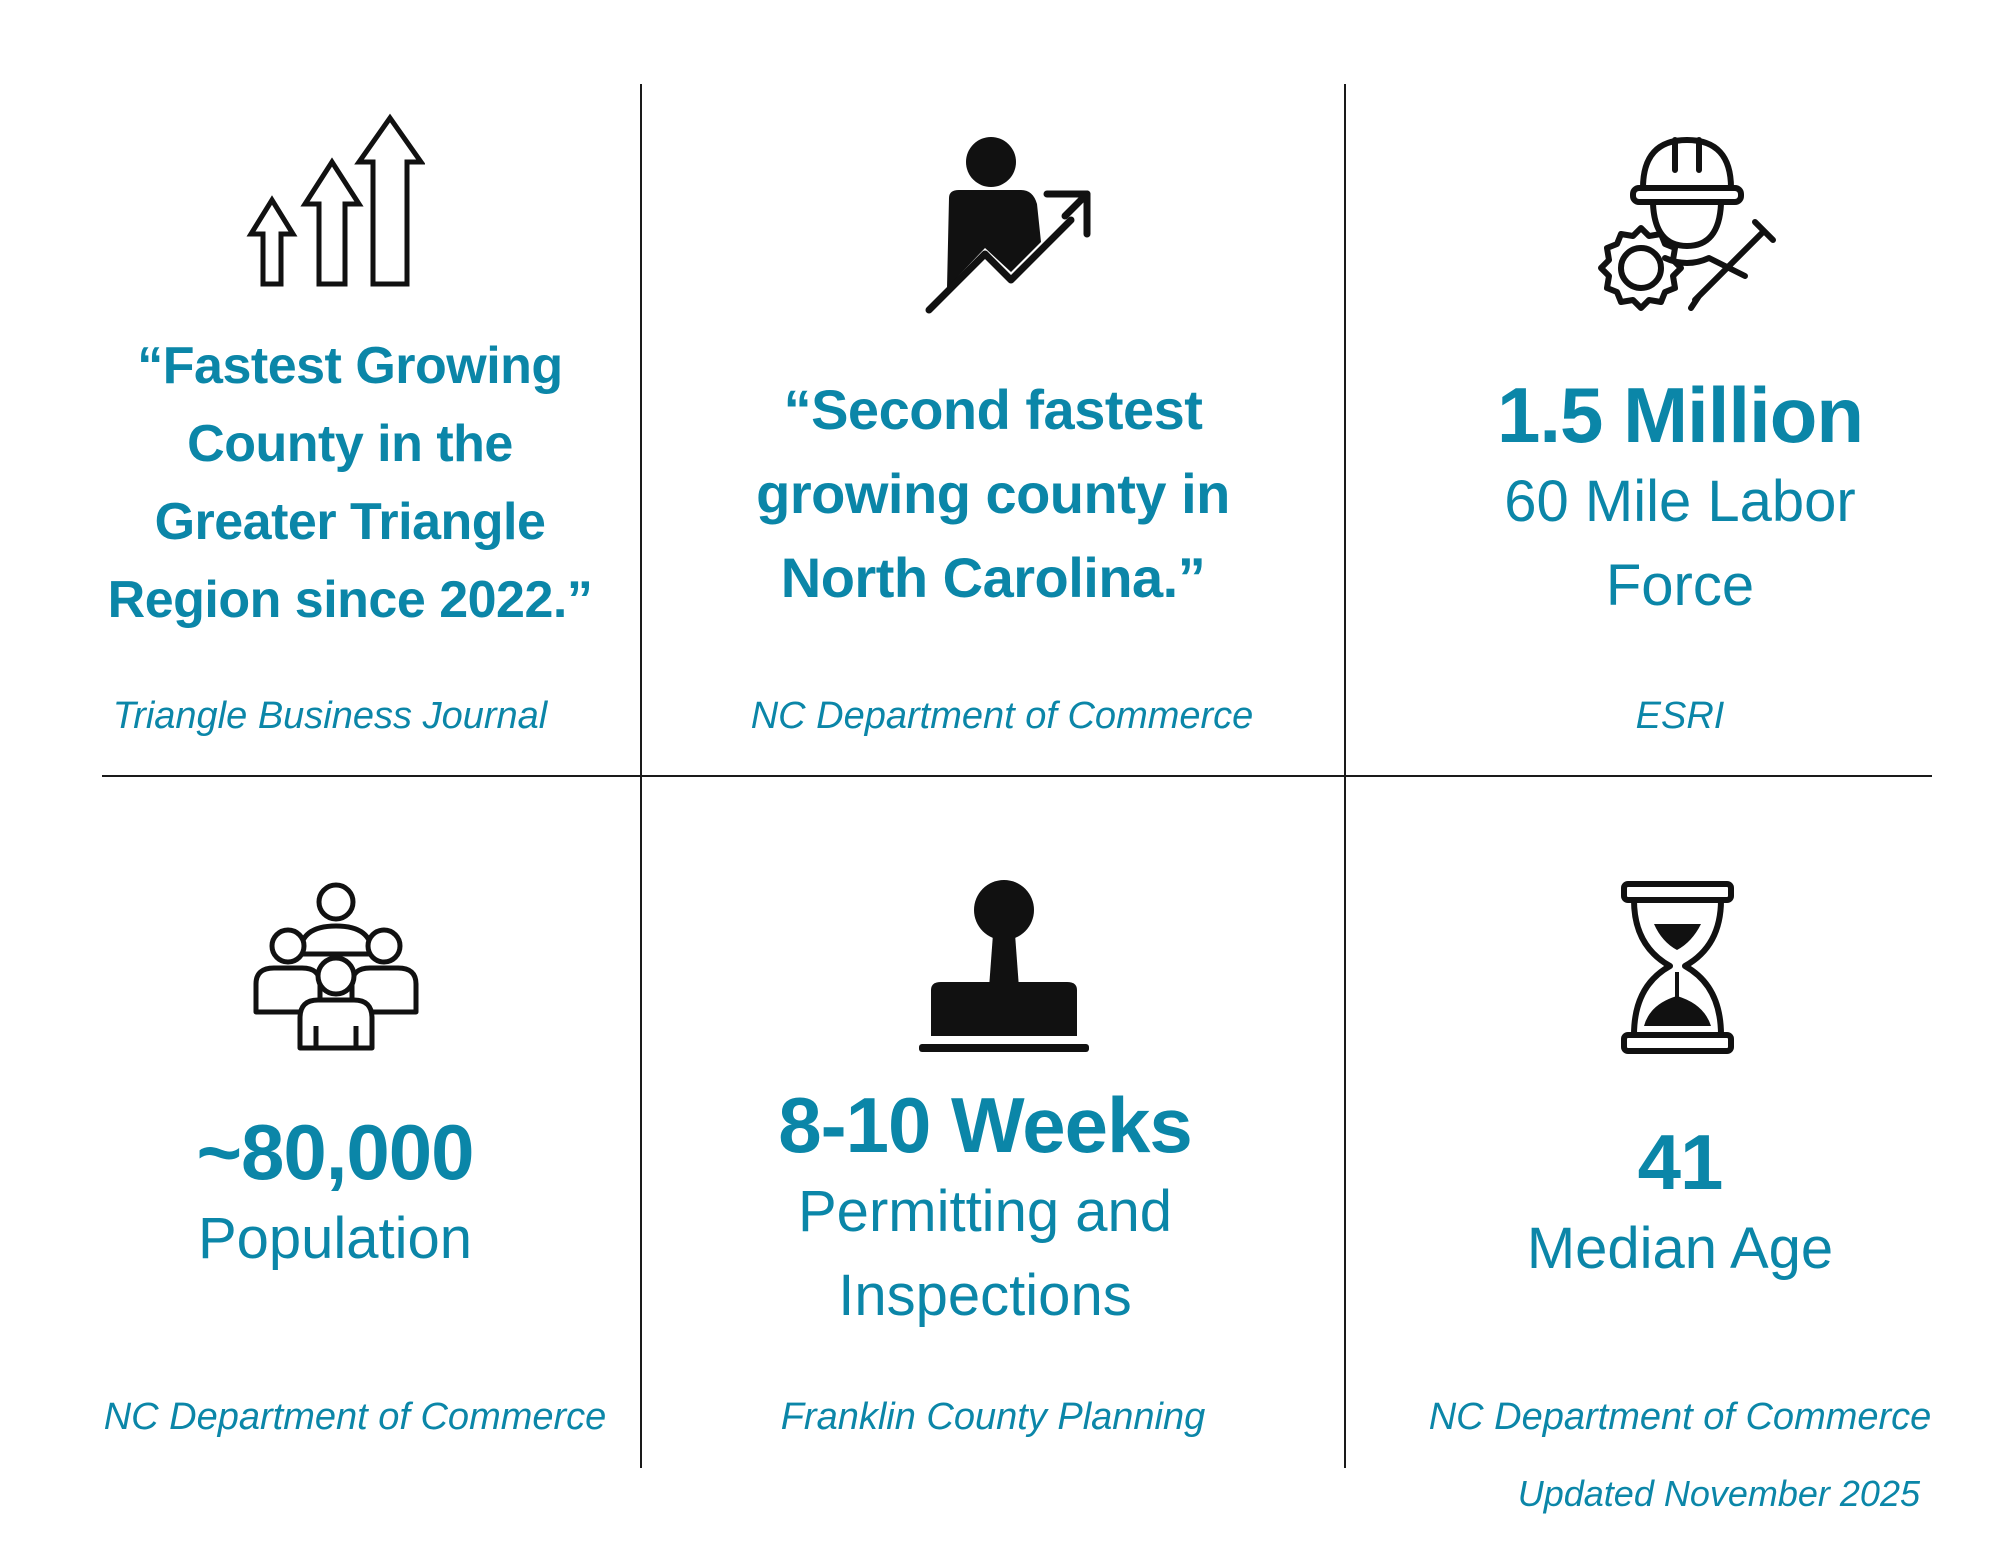 The image size is (2000, 1545). Describe the element at coordinates (1680, 716) in the screenshot. I see `source-label: ESRI` at that location.